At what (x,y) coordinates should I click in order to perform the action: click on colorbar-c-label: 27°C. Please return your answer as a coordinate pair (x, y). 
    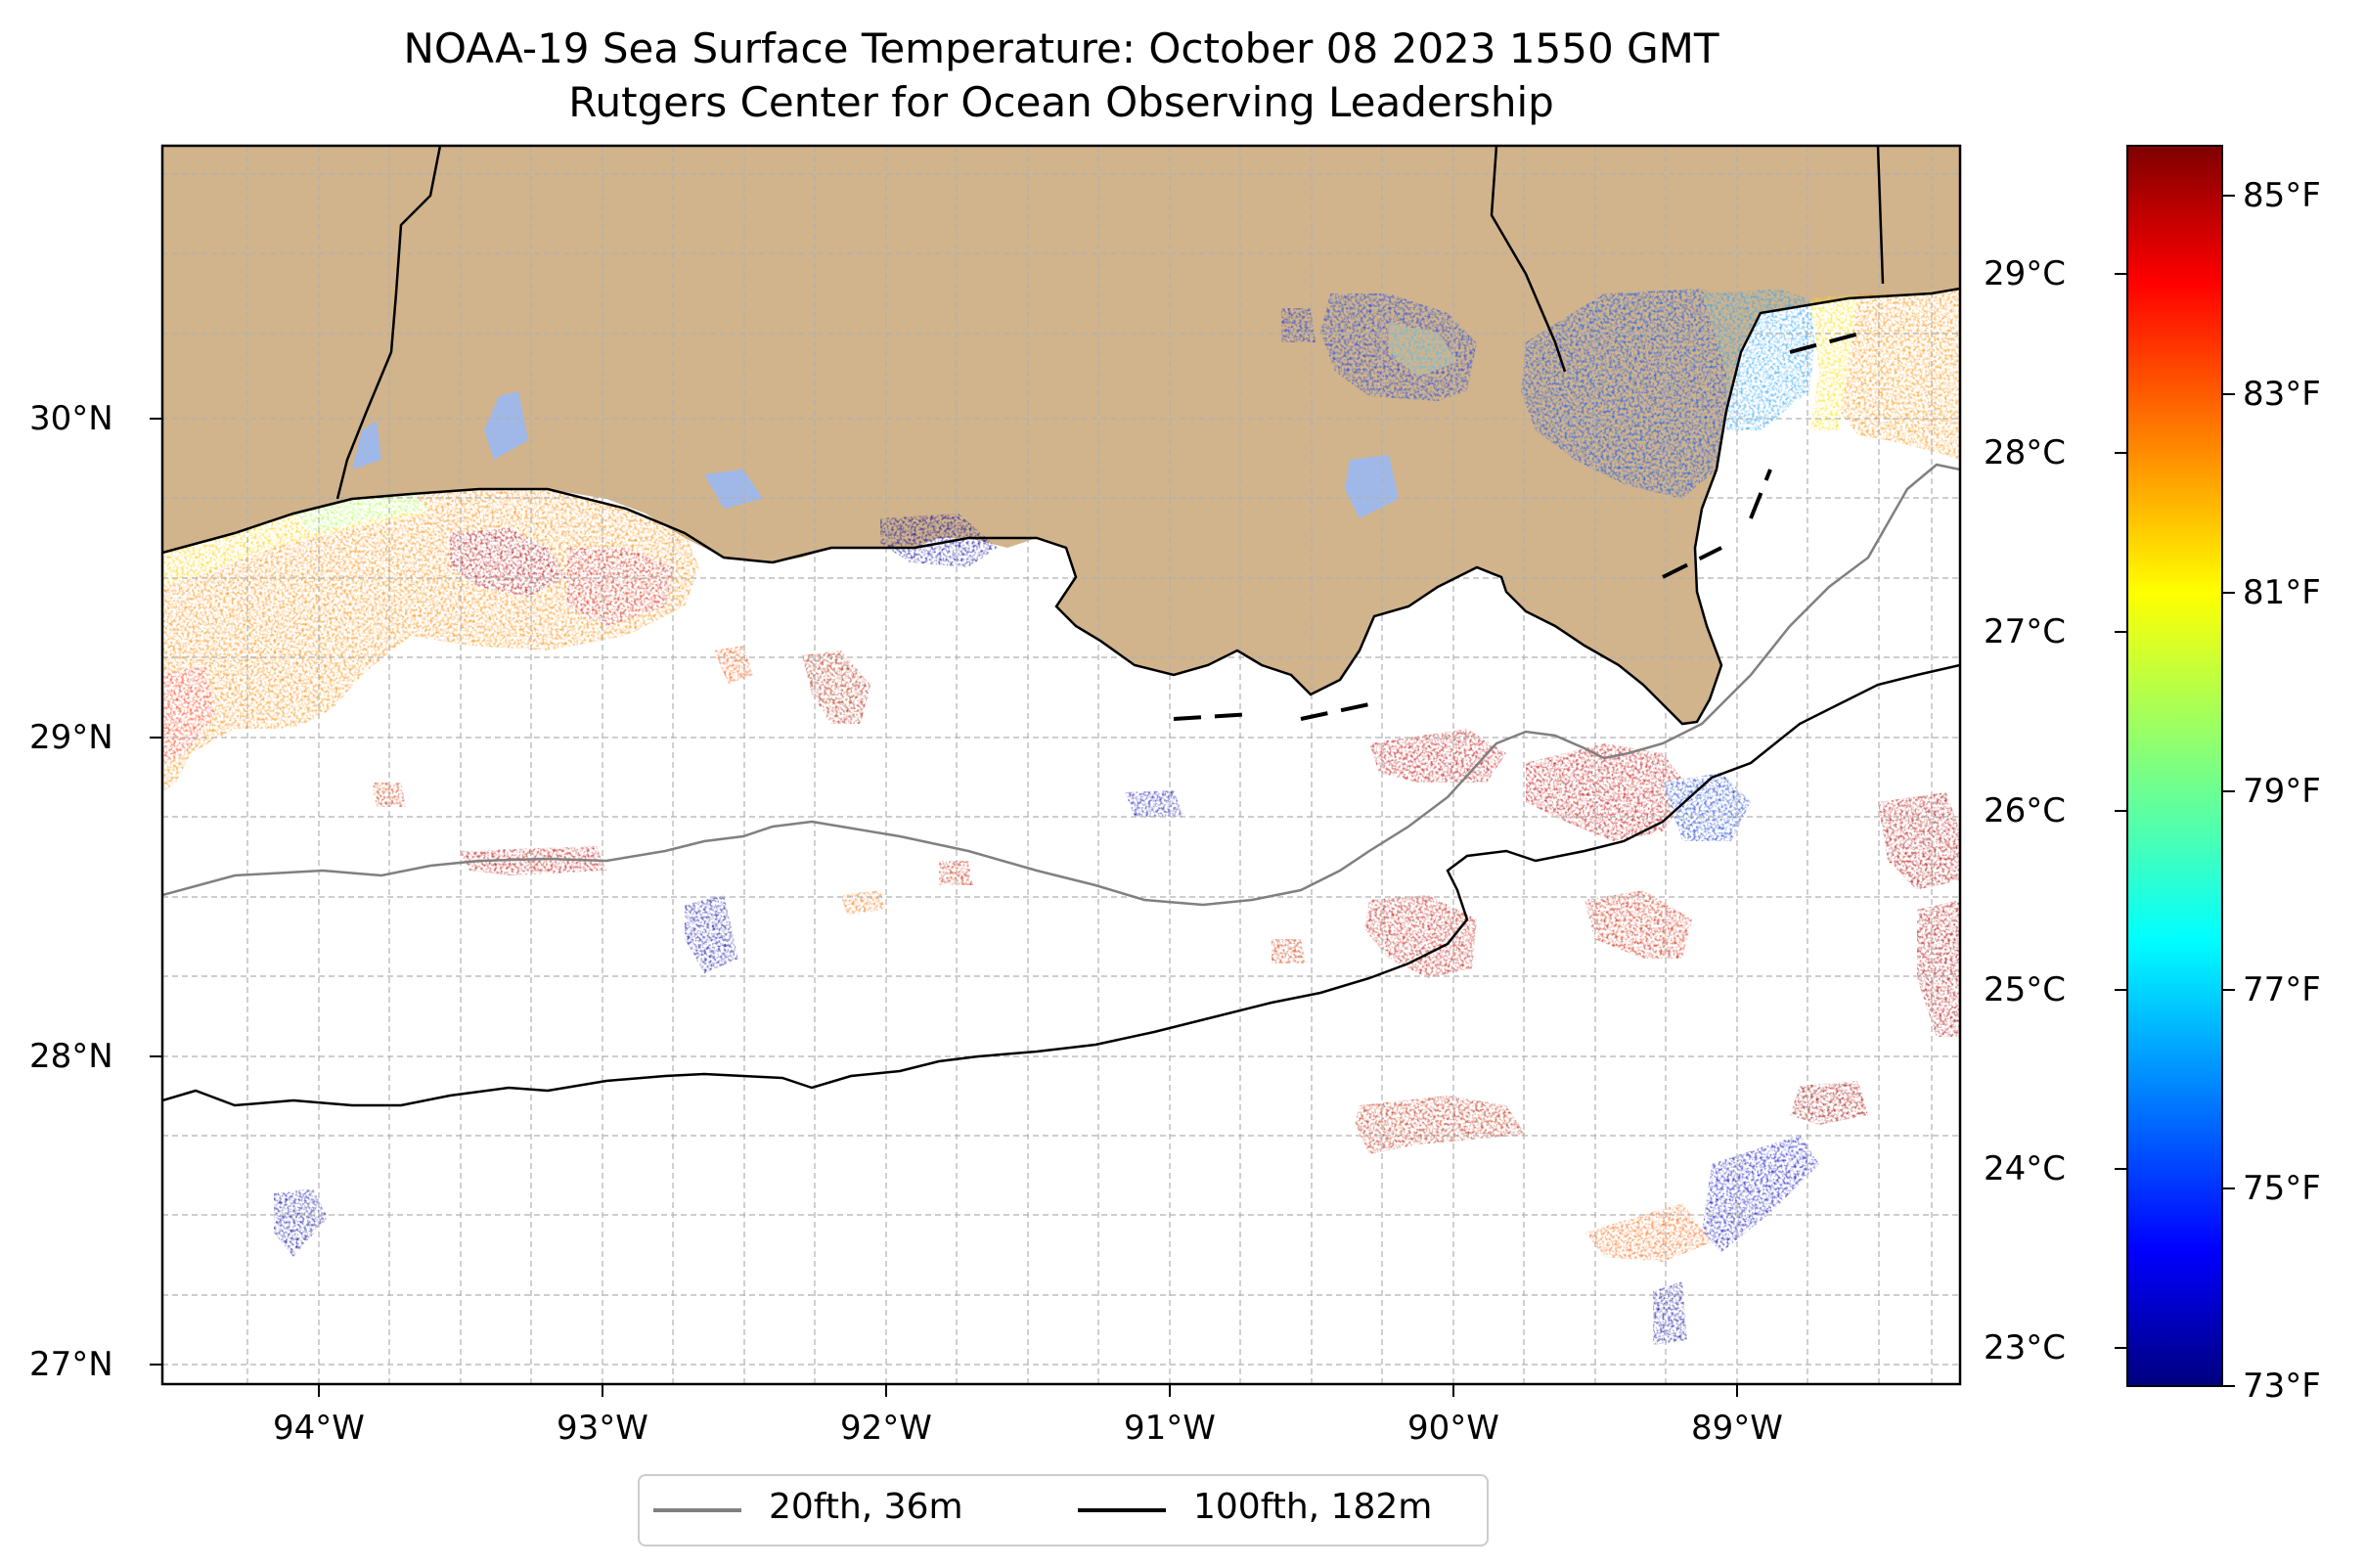
    Looking at the image, I should click on (2025, 631).